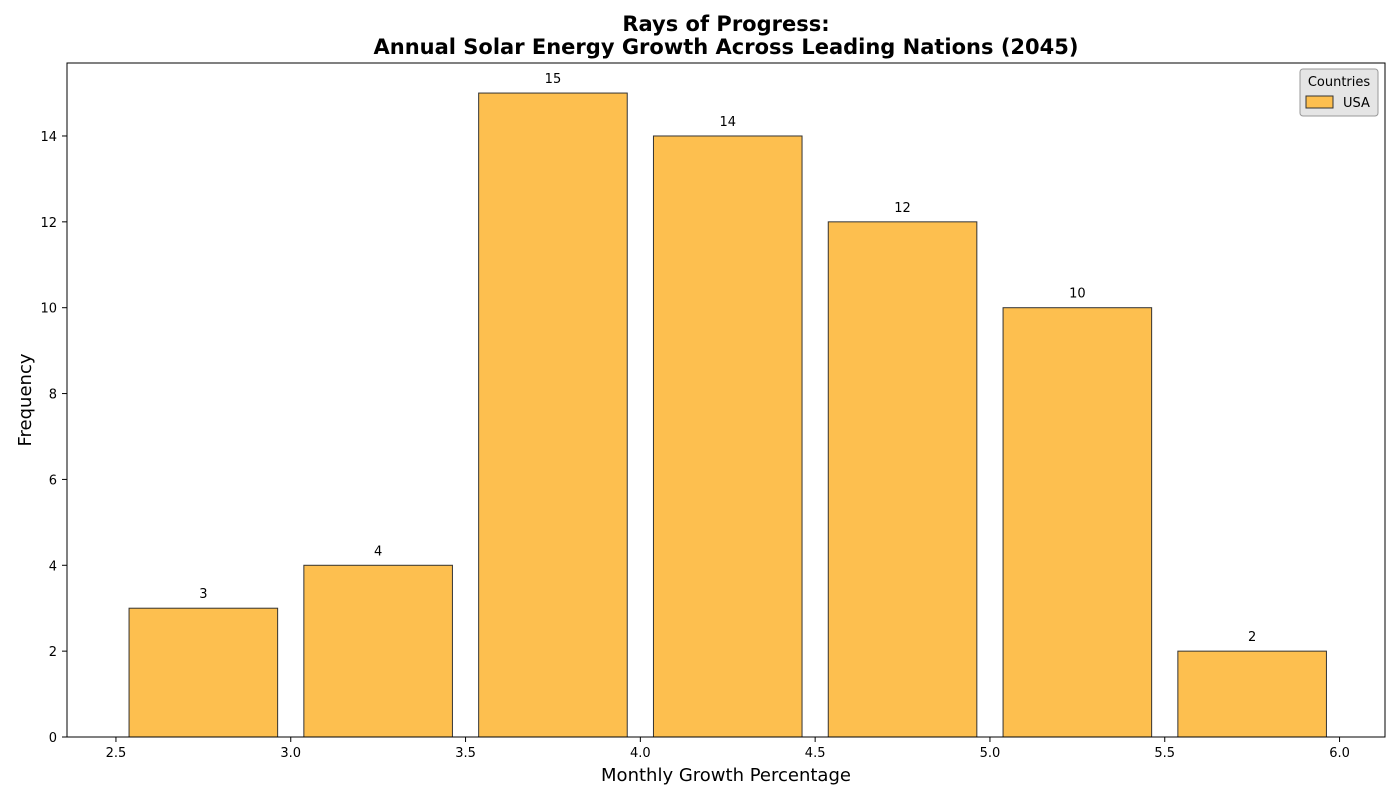  I want to click on y-tick-label-7: 14, so click(48, 137).